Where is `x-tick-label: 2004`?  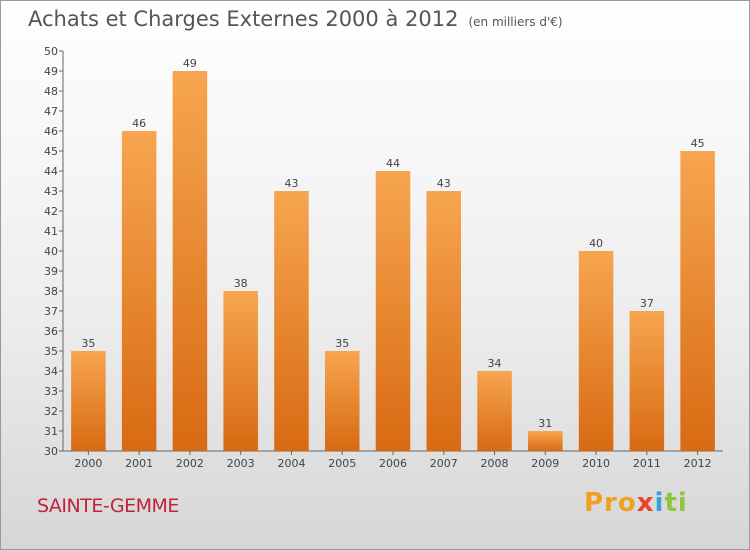 x-tick-label: 2004 is located at coordinates (291, 463).